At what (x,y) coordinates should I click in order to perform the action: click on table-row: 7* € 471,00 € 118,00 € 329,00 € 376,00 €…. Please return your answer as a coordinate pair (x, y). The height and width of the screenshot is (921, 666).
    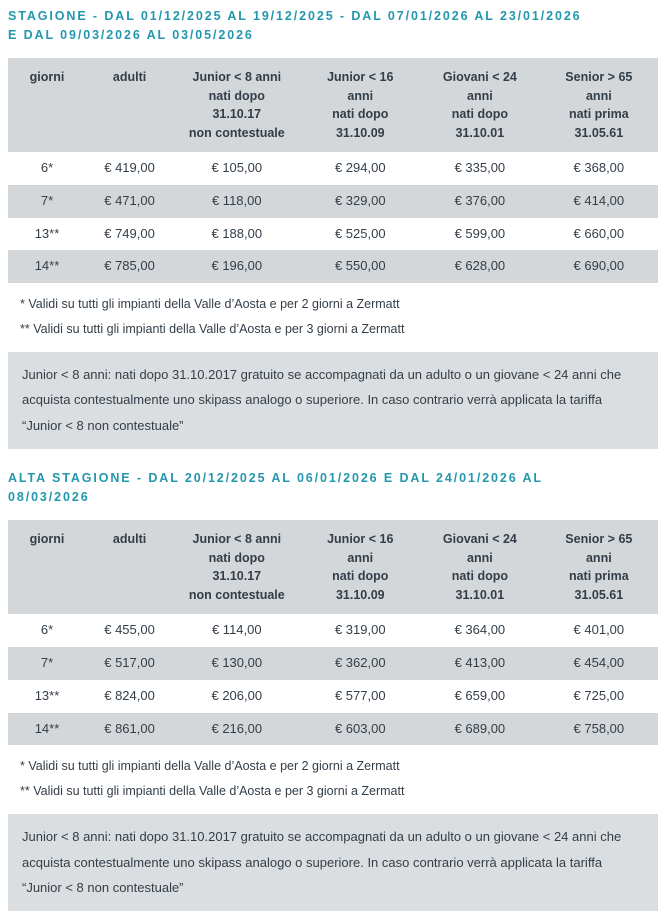
    Looking at the image, I should click on (333, 201).